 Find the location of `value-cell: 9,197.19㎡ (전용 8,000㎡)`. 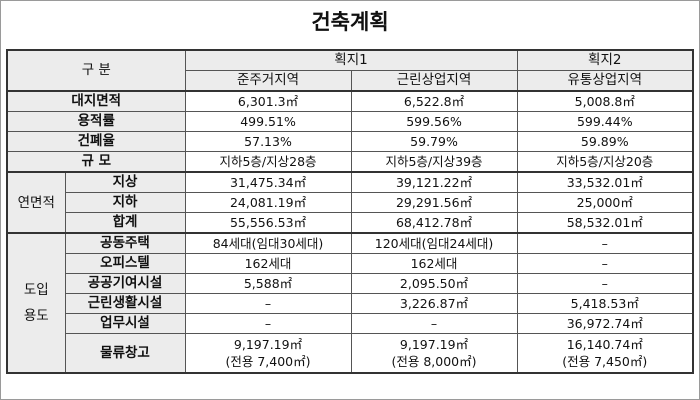

value-cell: 9,197.19㎡ (전용 8,000㎡) is located at coordinates (434, 353).